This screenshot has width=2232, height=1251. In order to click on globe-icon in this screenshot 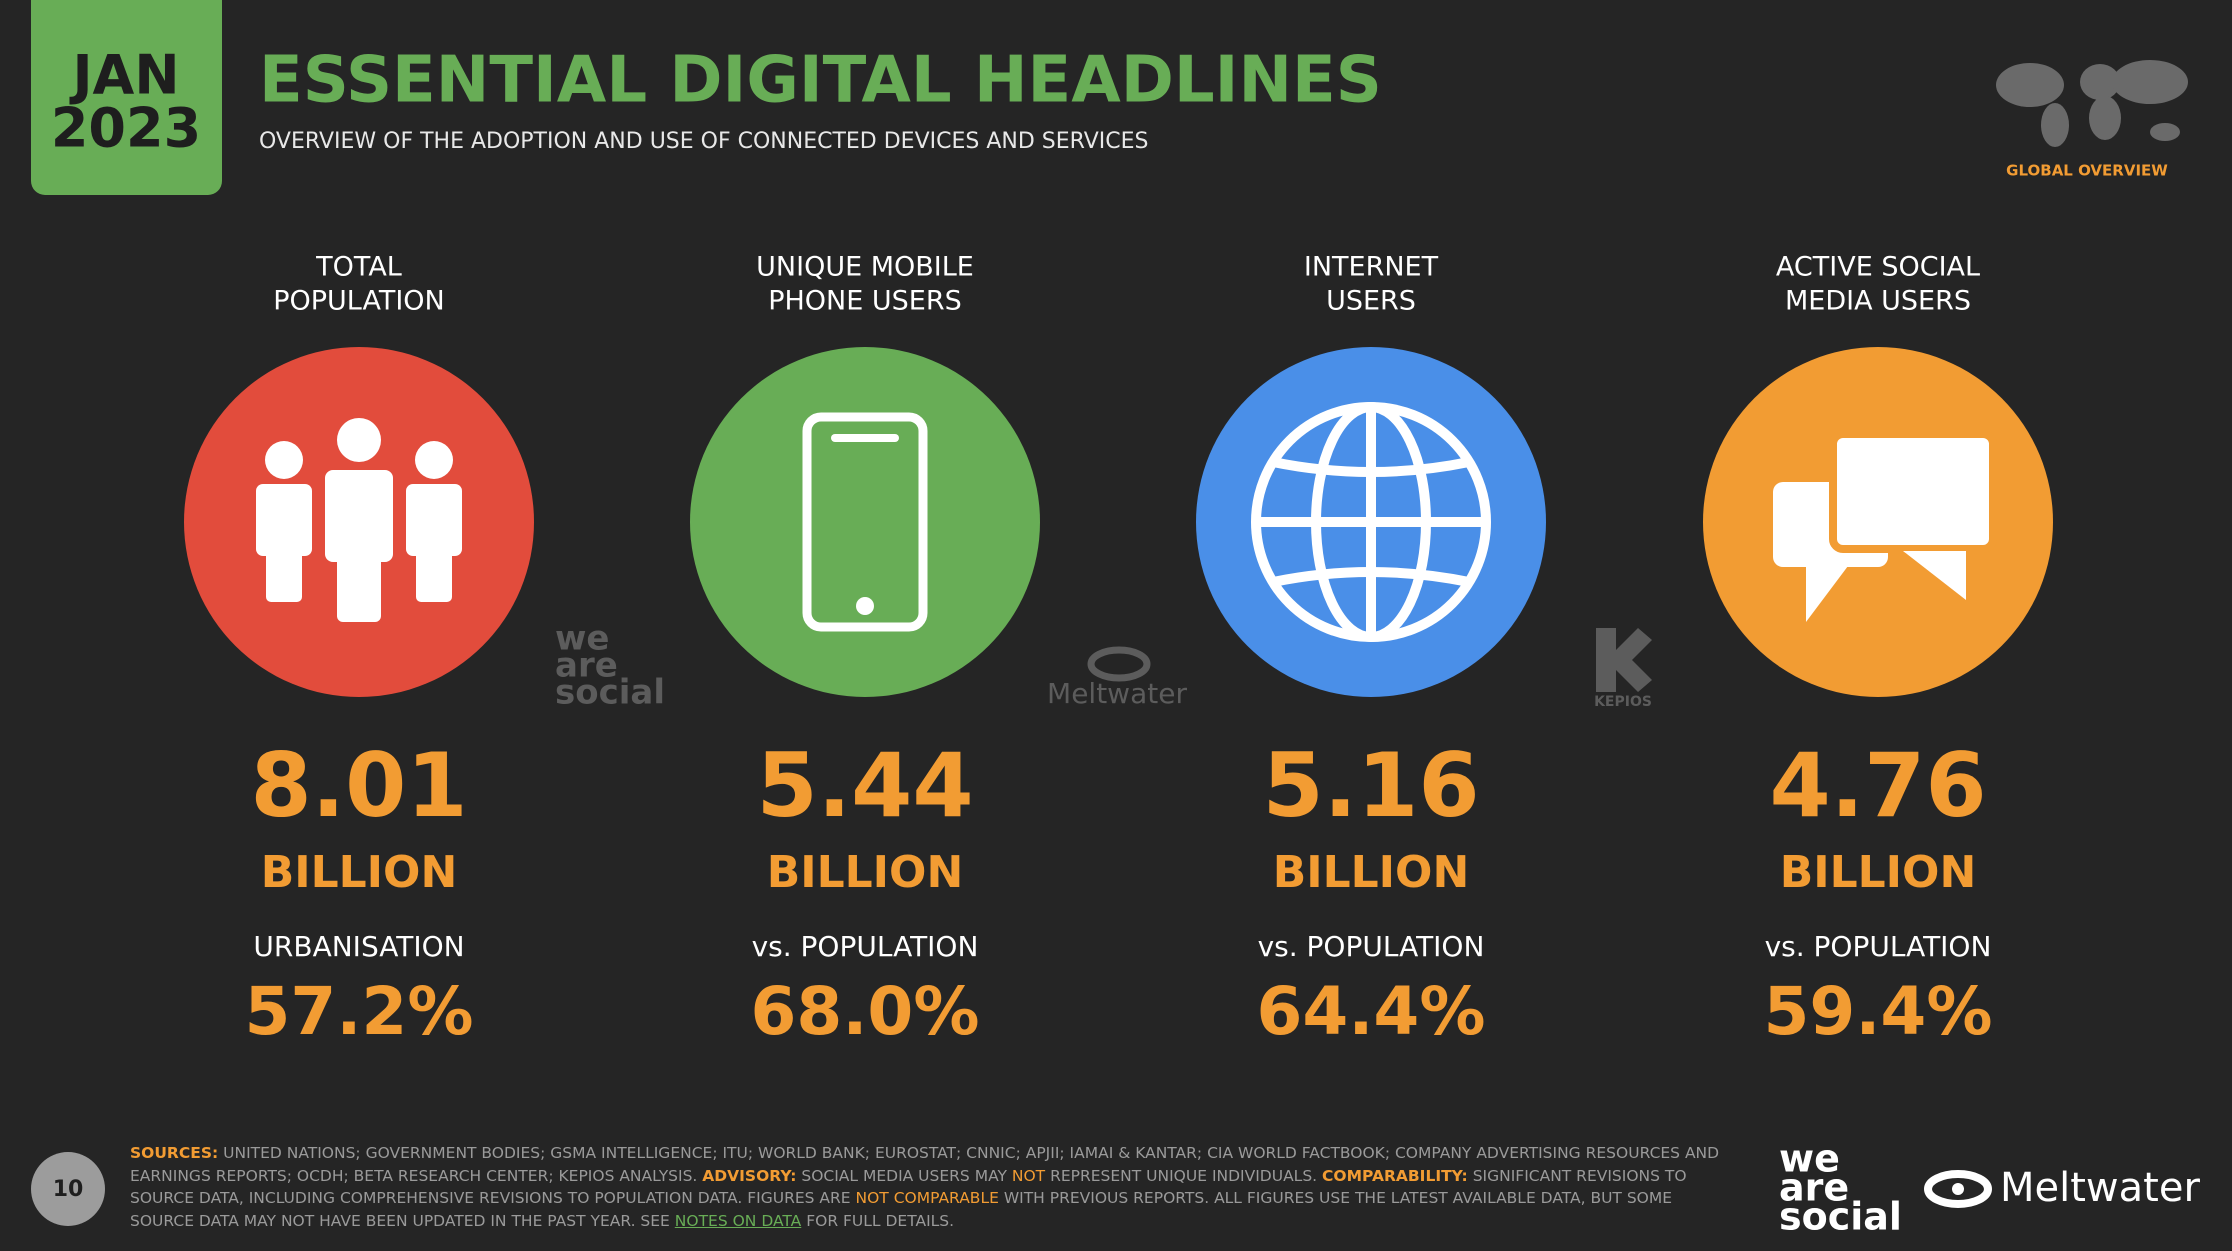, I will do `click(1371, 522)`.